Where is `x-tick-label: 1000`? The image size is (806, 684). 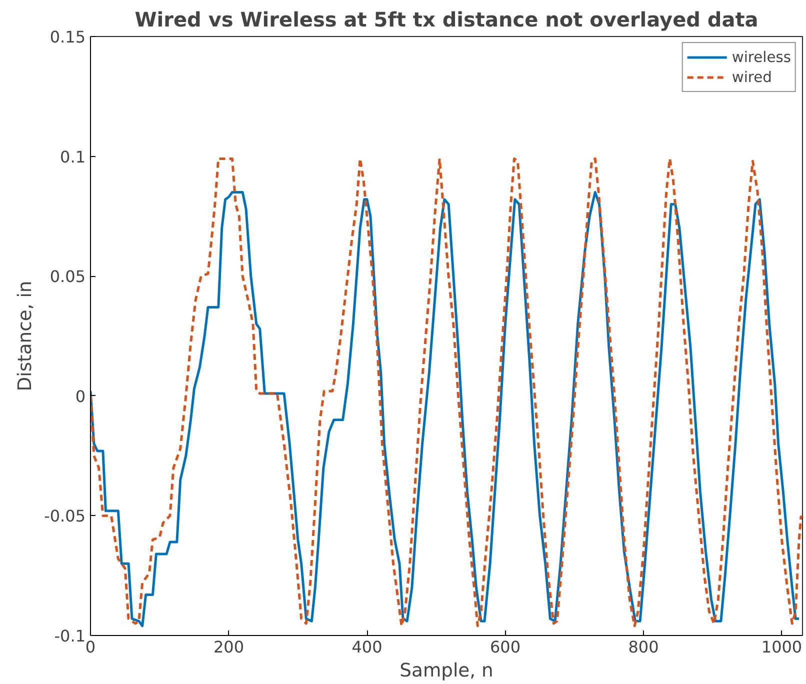 x-tick-label: 1000 is located at coordinates (781, 647).